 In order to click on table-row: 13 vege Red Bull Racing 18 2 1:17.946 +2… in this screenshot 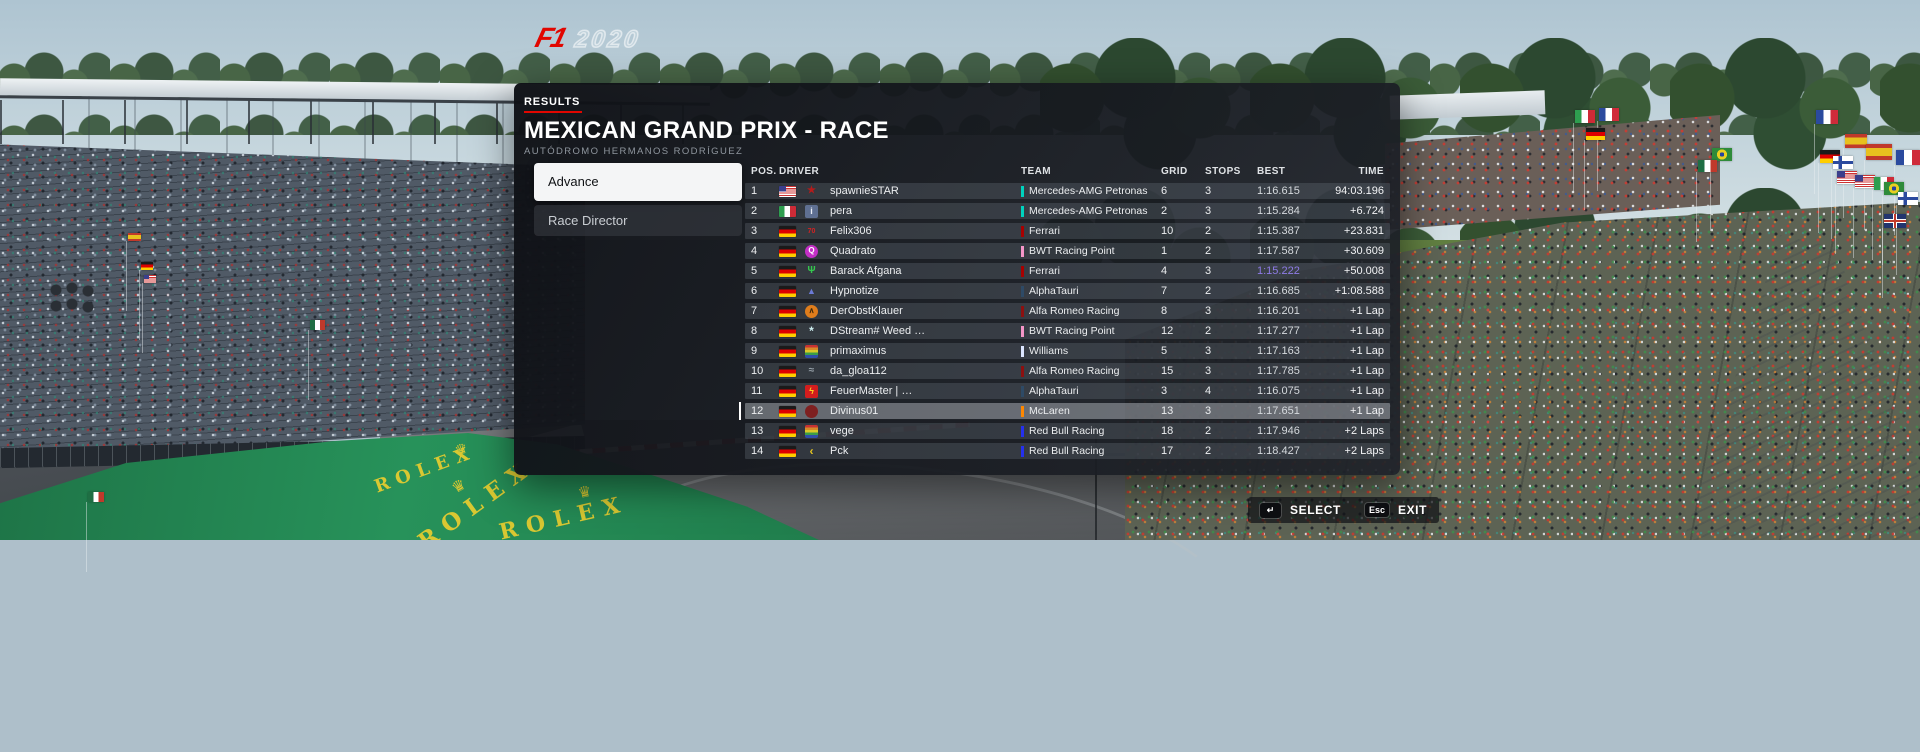, I will do `click(1067, 431)`.